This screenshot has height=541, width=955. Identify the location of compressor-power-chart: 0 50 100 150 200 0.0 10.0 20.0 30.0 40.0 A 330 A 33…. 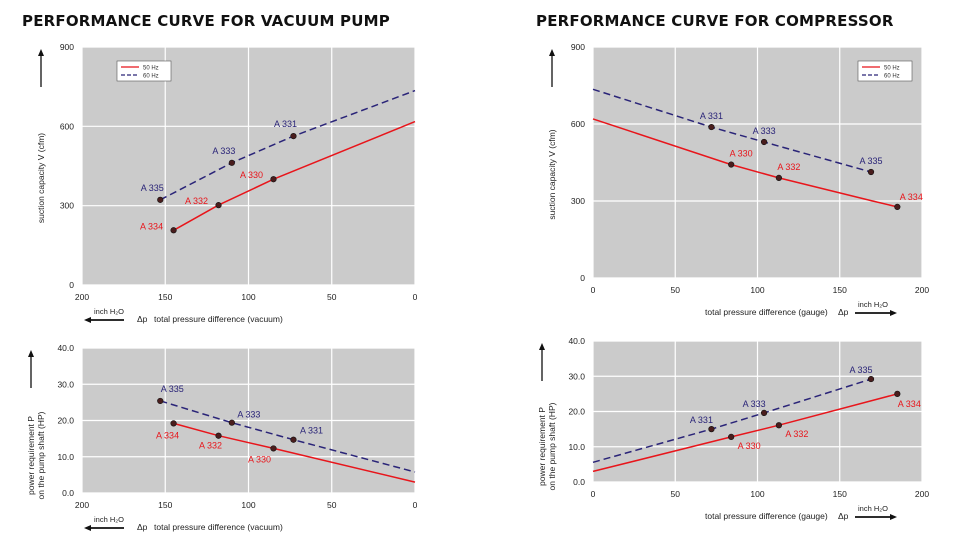
(733, 428).